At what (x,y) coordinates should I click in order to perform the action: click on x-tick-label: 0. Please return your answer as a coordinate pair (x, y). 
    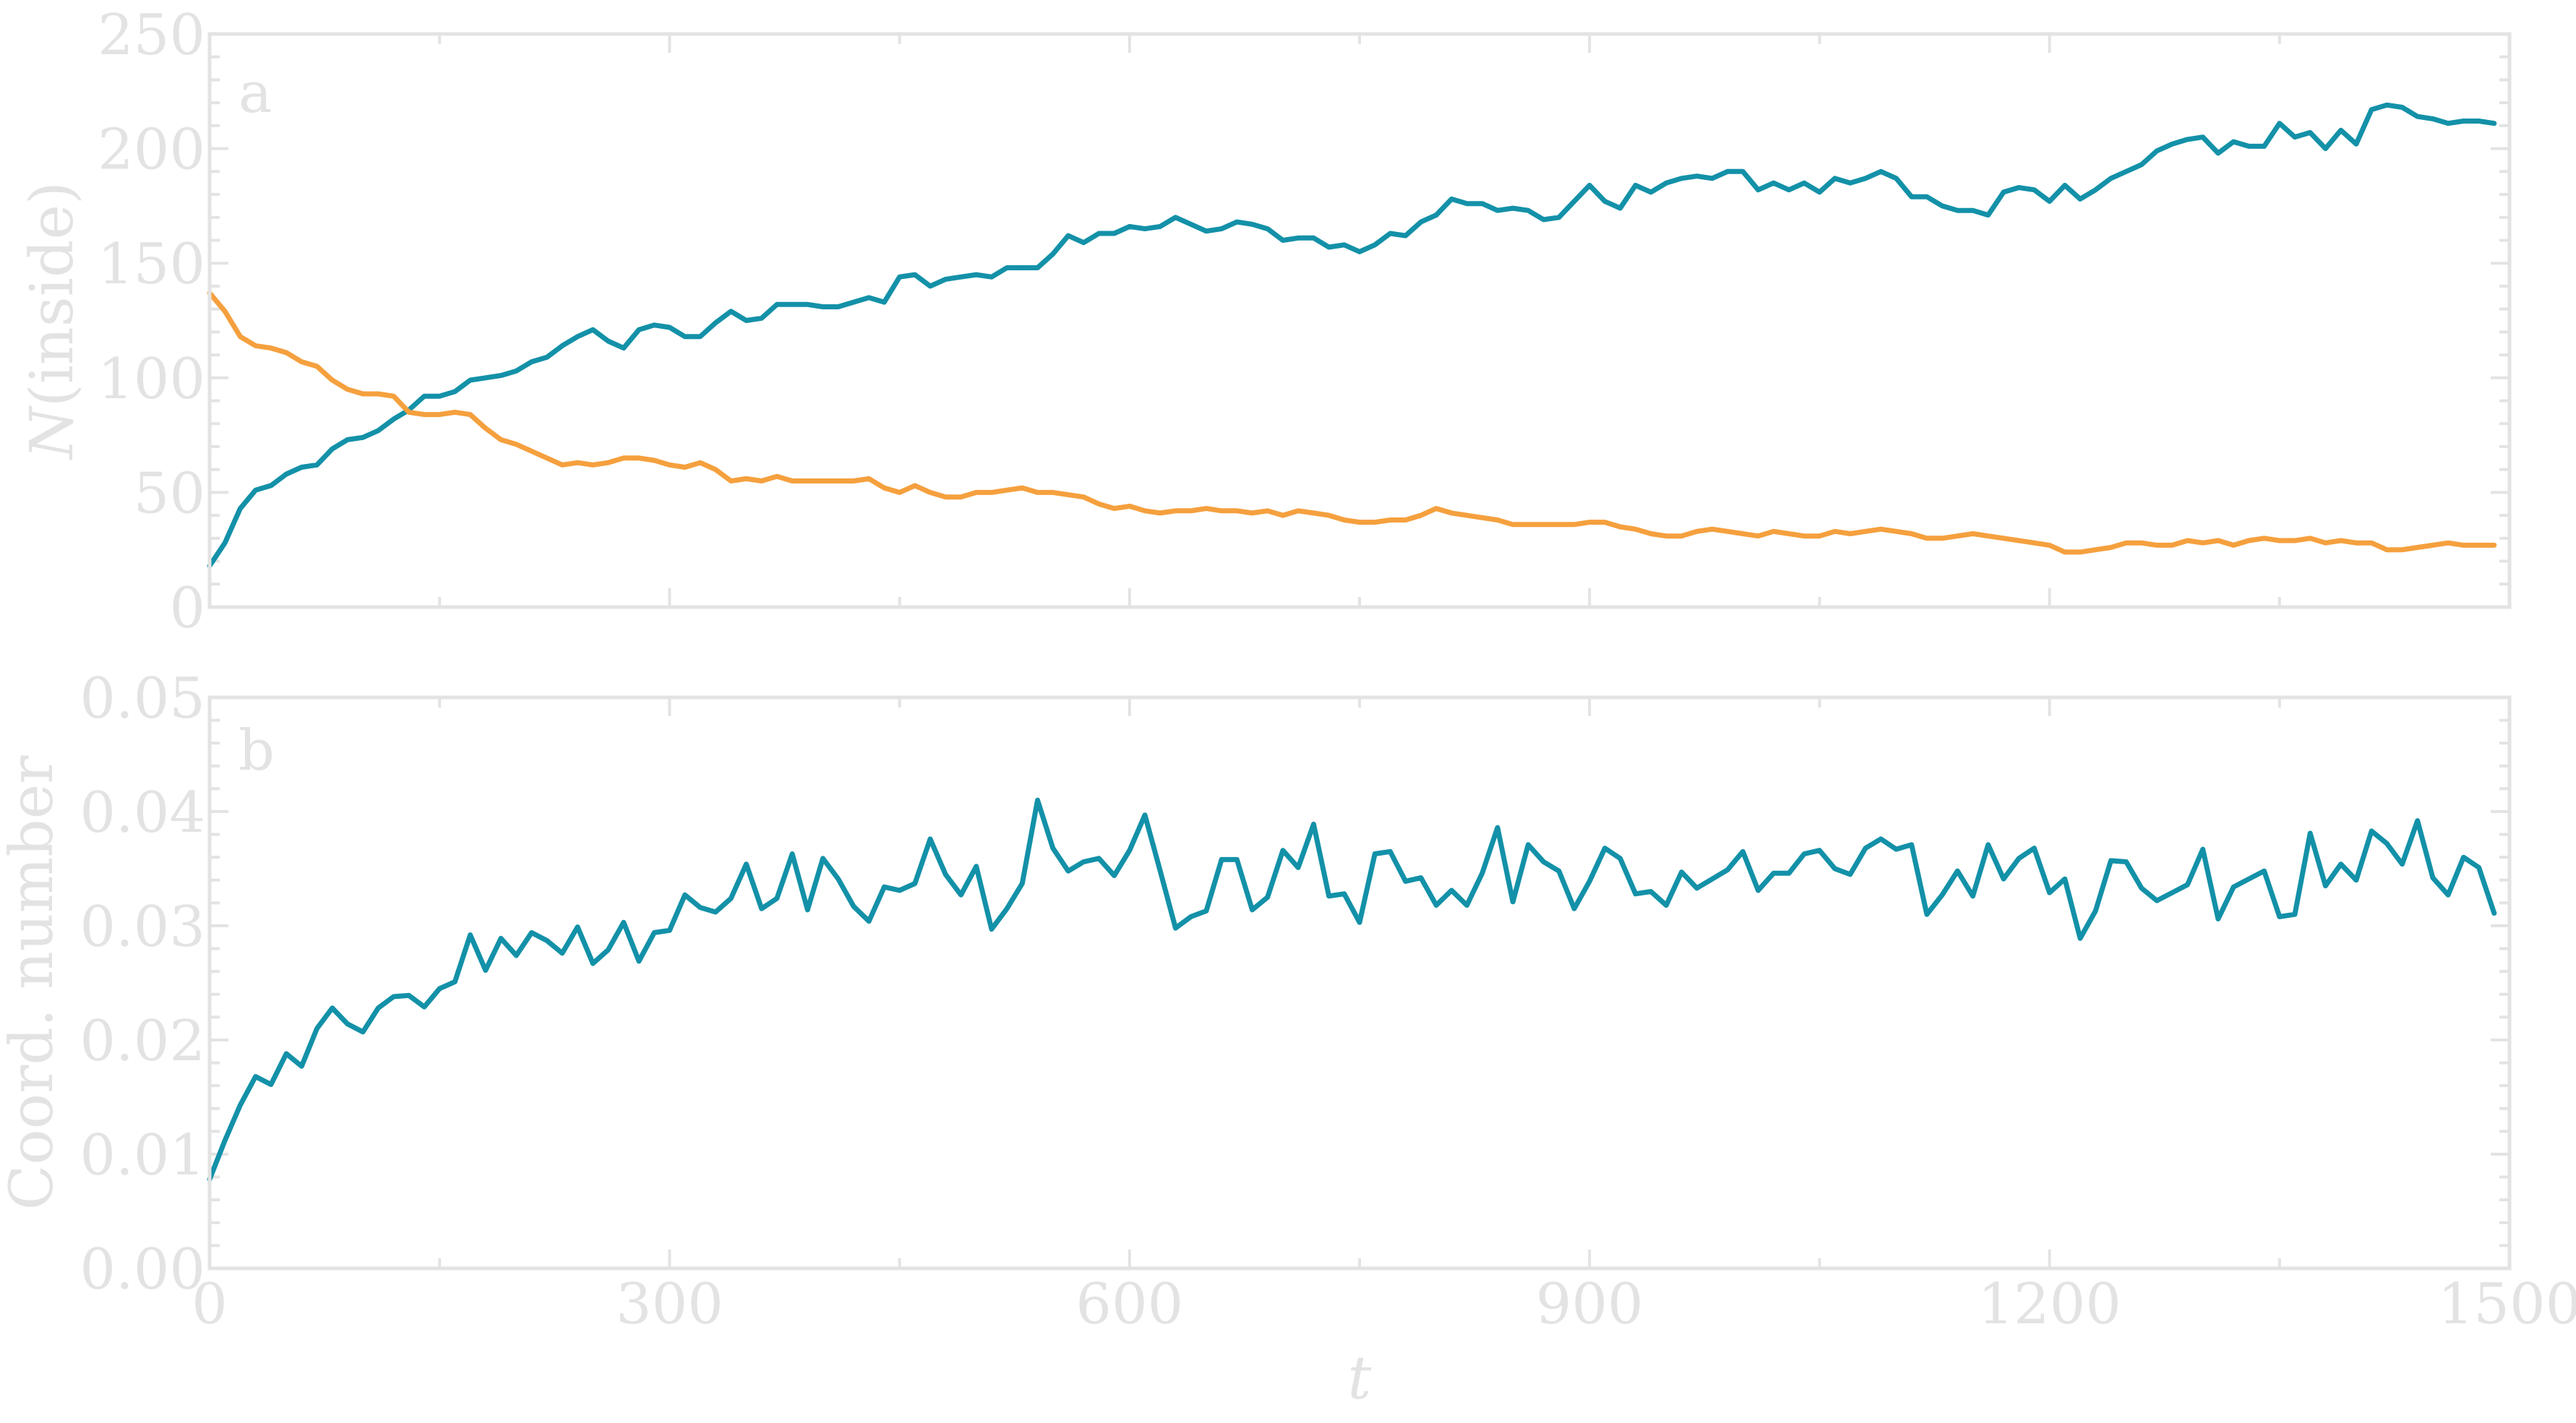
    Looking at the image, I should click on (210, 1304).